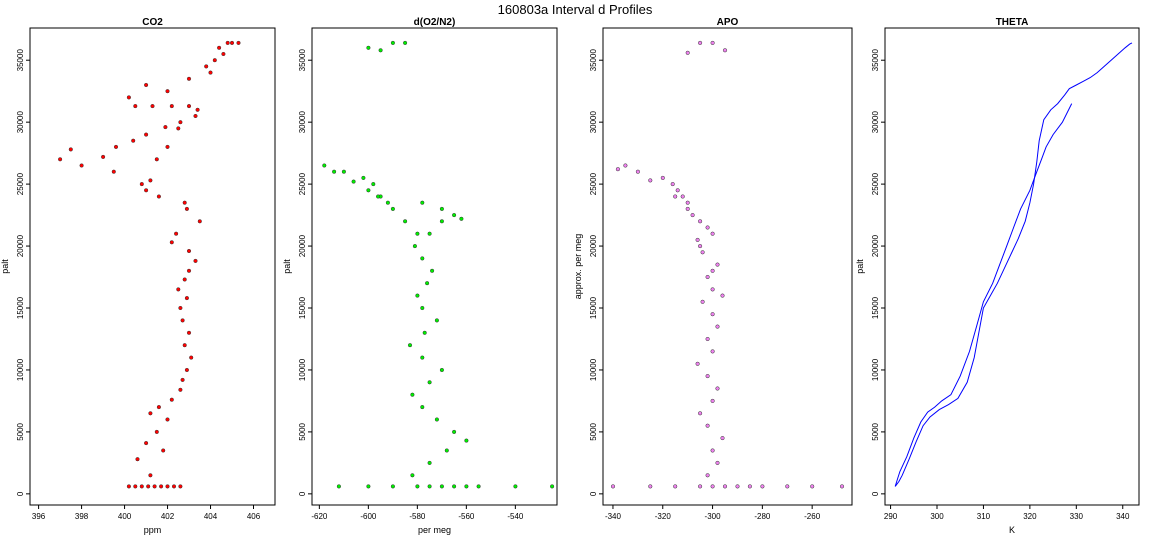 This screenshot has height=550, width=1150. What do you see at coordinates (434, 530) in the screenshot?
I see `o2n2-x-axis-label: per meg` at bounding box center [434, 530].